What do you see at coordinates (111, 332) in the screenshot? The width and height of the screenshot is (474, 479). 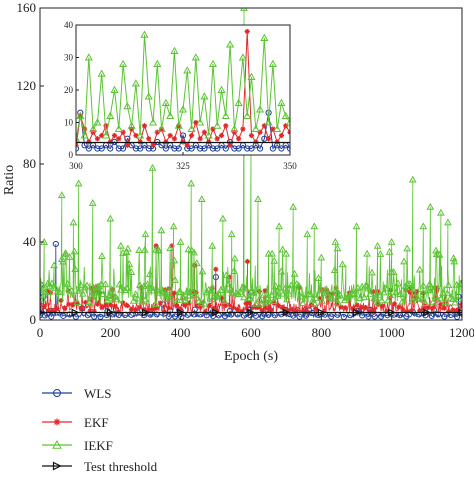 I see `x-tick-label: 200` at bounding box center [111, 332].